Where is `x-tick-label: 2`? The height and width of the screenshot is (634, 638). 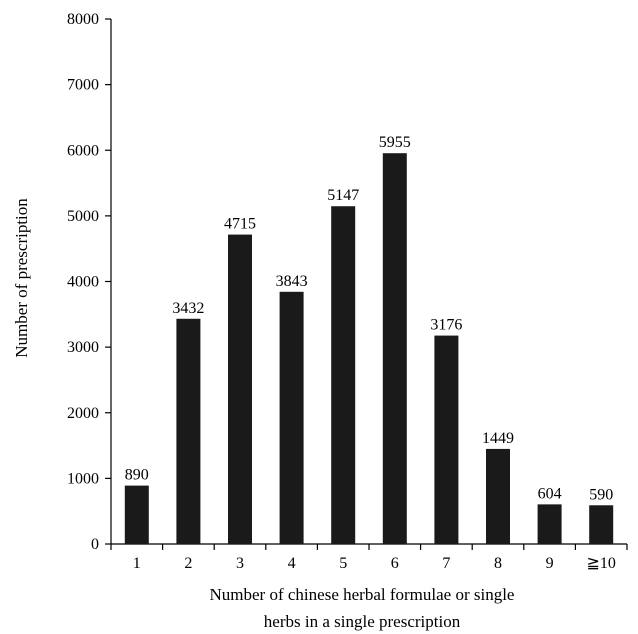
x-tick-label: 2 is located at coordinates (188, 563).